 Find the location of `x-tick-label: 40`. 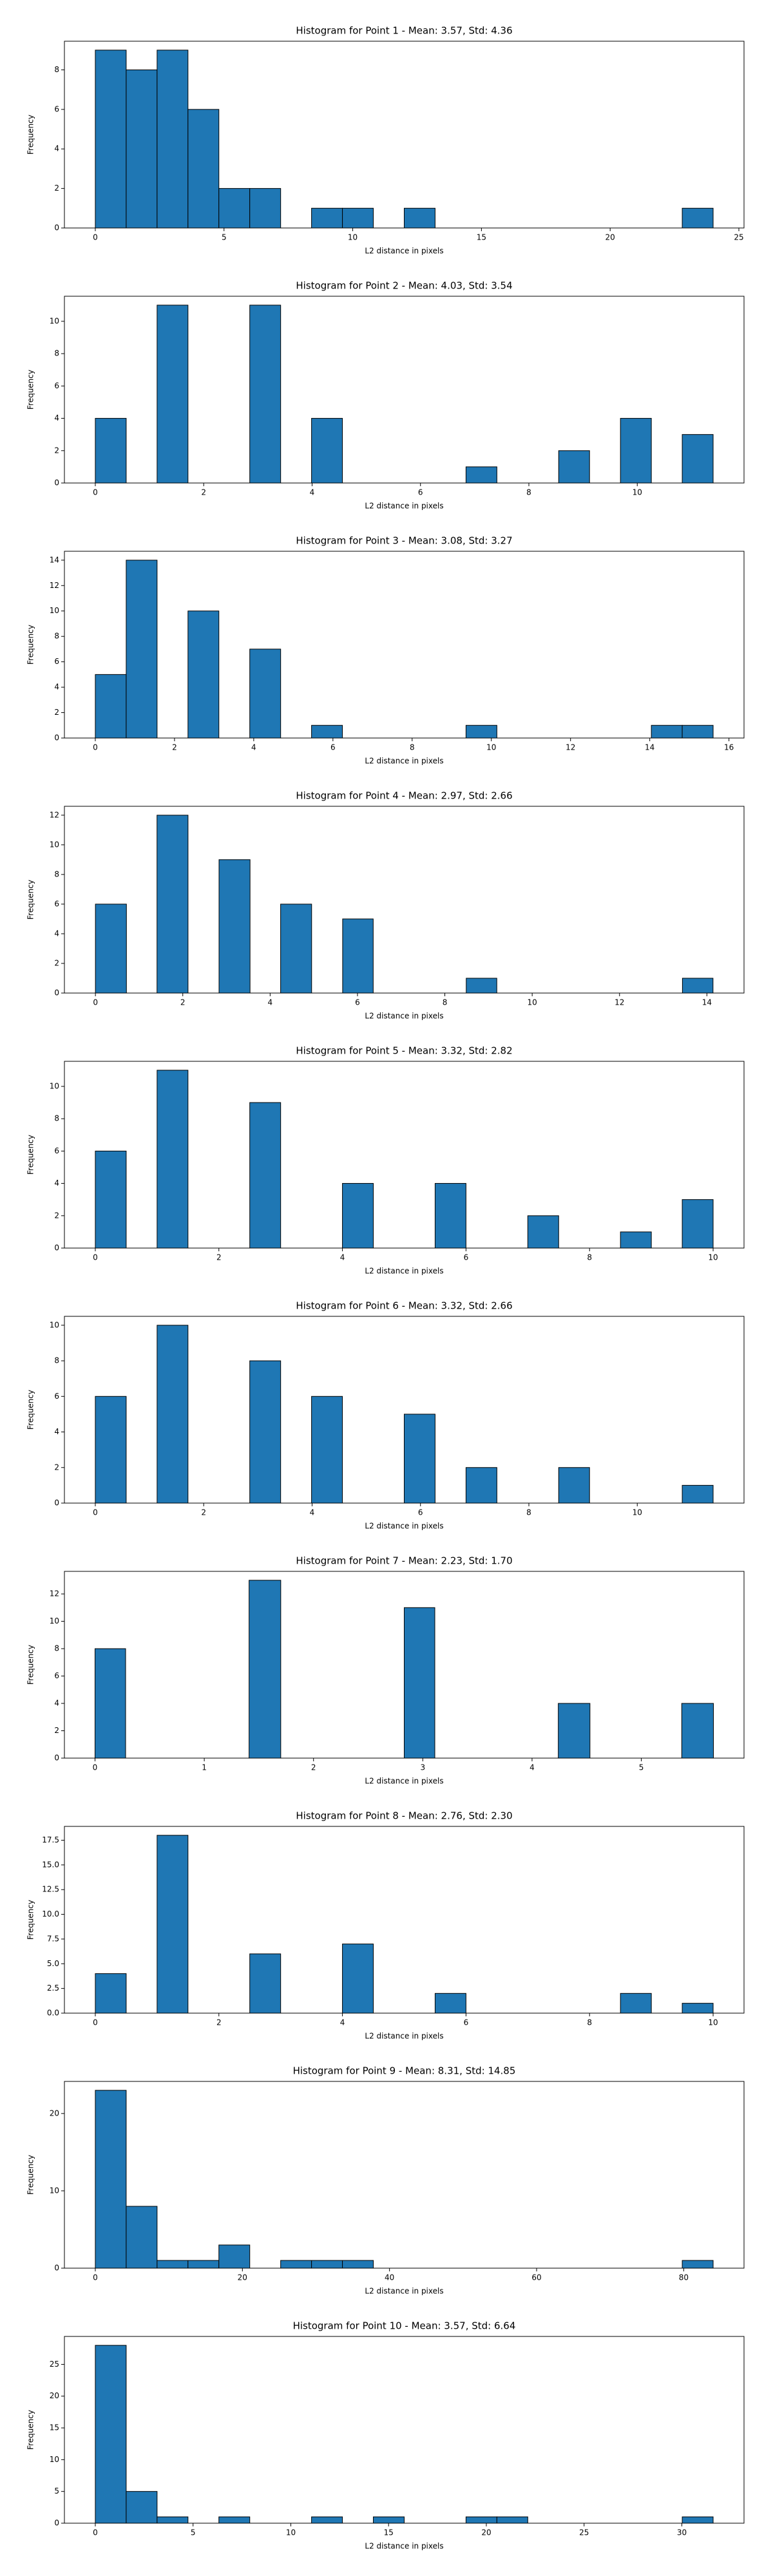

x-tick-label: 40 is located at coordinates (389, 2277).